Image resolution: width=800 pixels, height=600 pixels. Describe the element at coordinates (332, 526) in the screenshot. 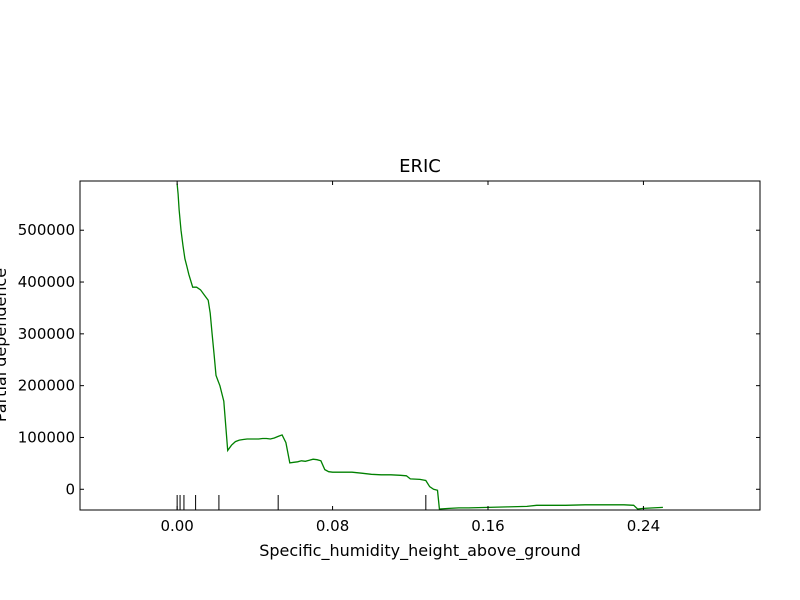

I see `x-tick-label-1: 0.08` at that location.